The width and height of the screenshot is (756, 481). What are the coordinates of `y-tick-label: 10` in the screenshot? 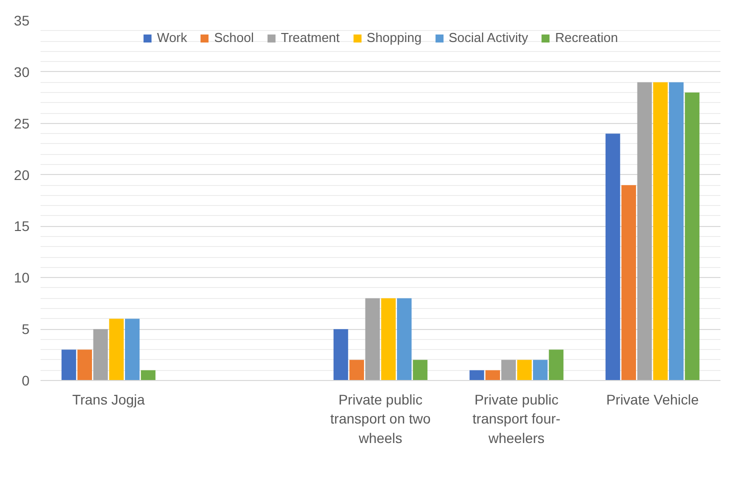 It's located at (22, 278).